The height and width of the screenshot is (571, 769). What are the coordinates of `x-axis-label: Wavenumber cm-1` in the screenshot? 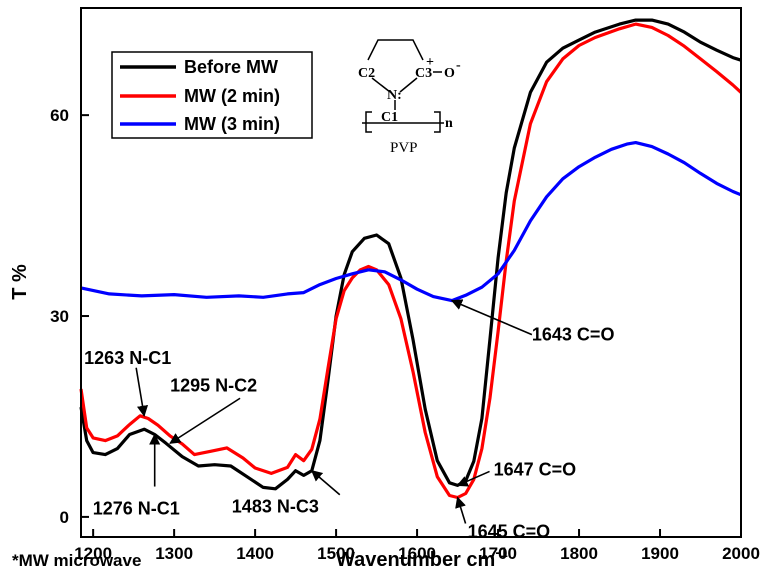 It's located at (422, 557).